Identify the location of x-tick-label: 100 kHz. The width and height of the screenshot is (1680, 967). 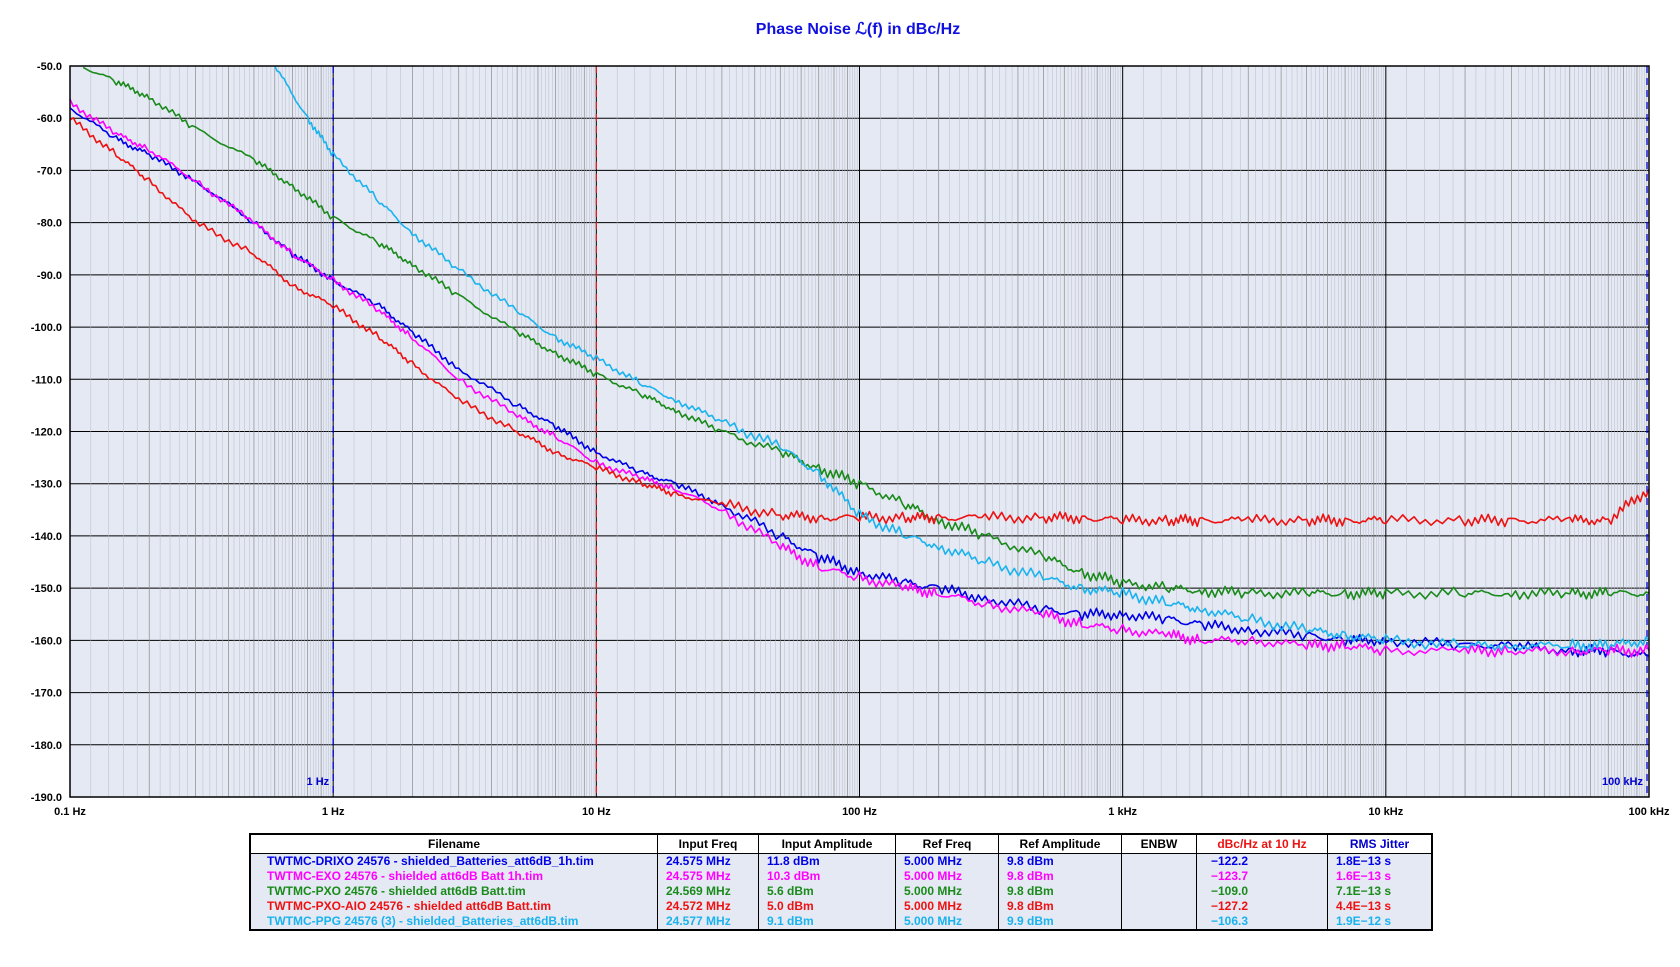
(1649, 812).